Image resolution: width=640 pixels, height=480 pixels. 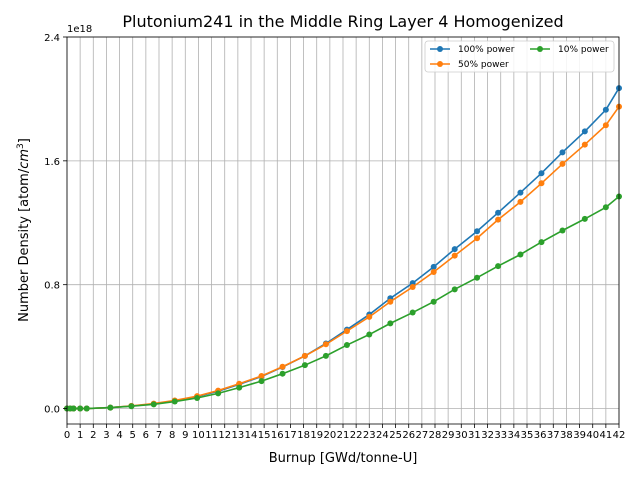 I want to click on x-tick-label: 27, so click(x=421, y=435).